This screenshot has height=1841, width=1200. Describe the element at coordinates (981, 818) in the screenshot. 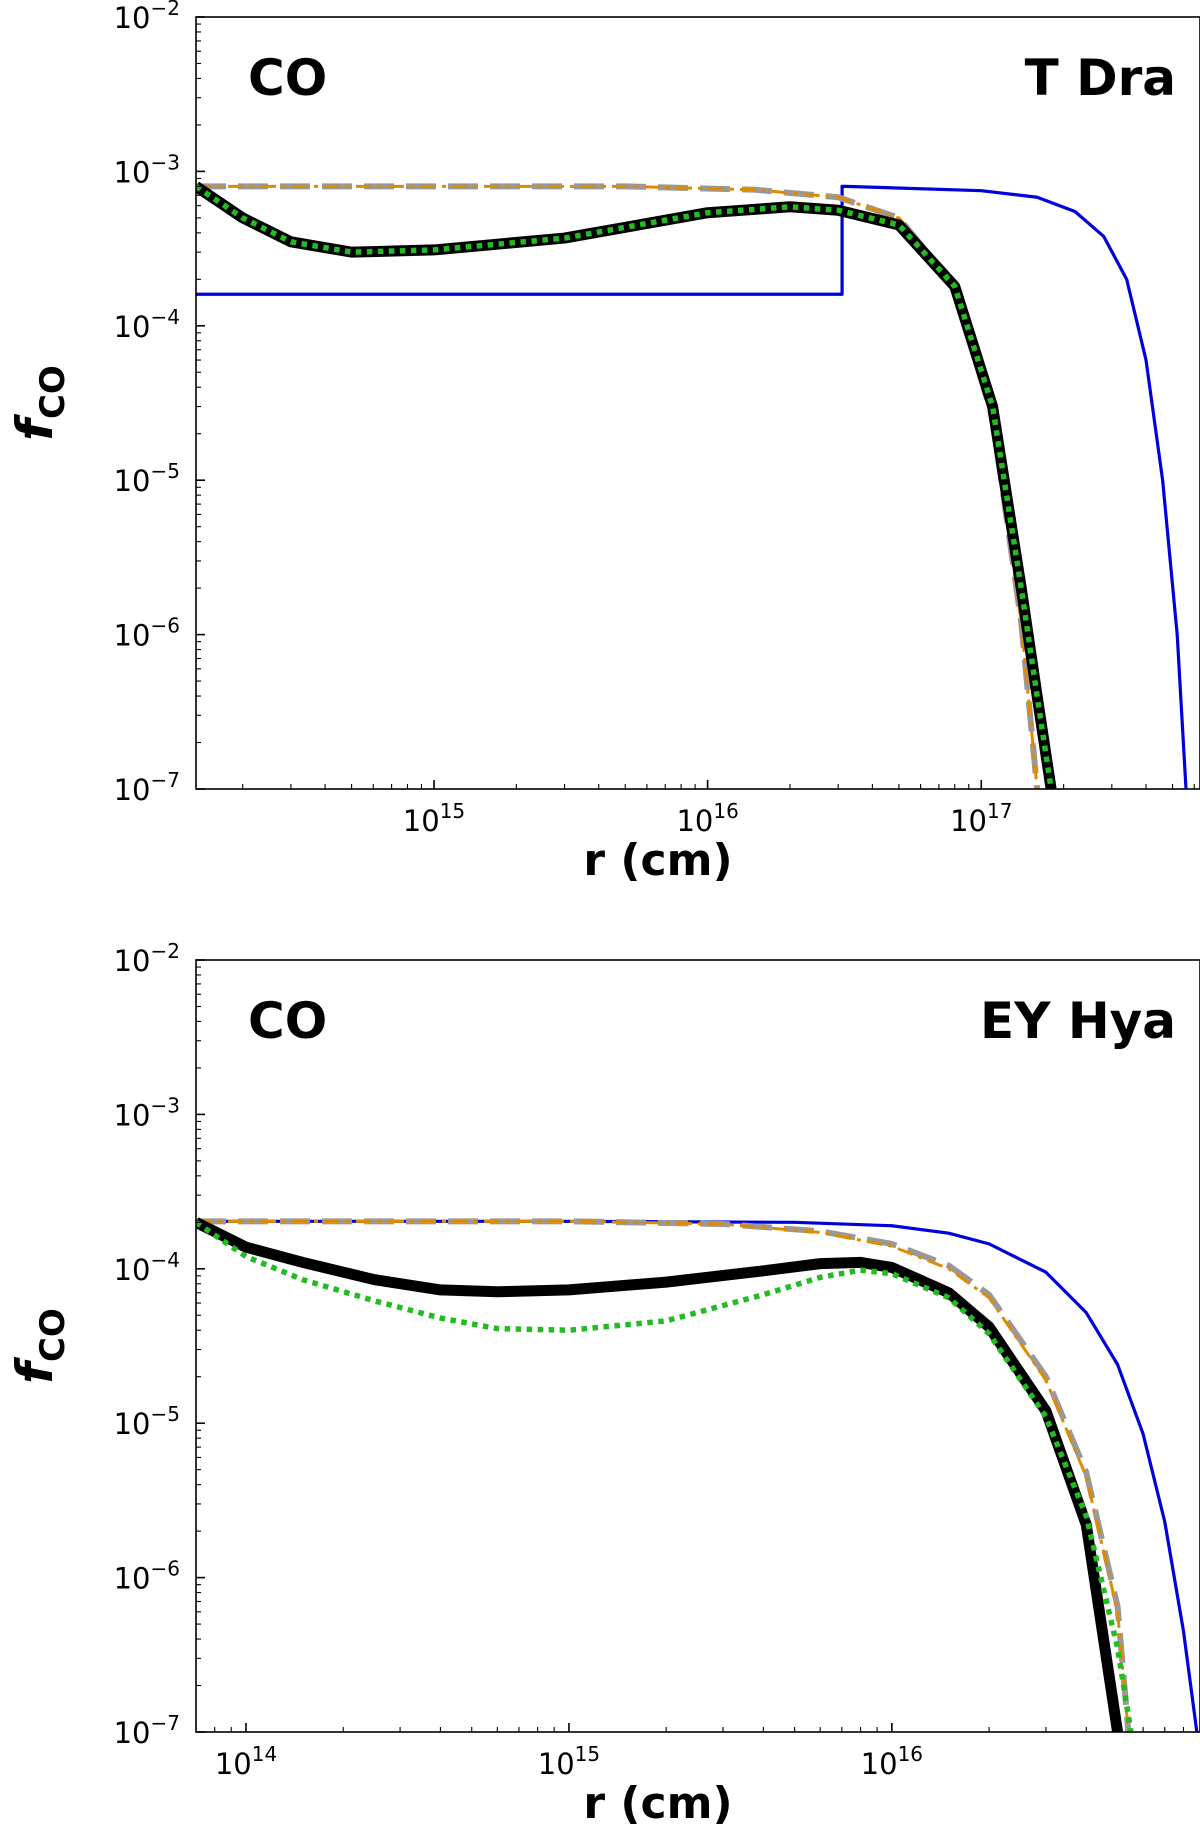

I see `x-tick-label: 1017` at that location.